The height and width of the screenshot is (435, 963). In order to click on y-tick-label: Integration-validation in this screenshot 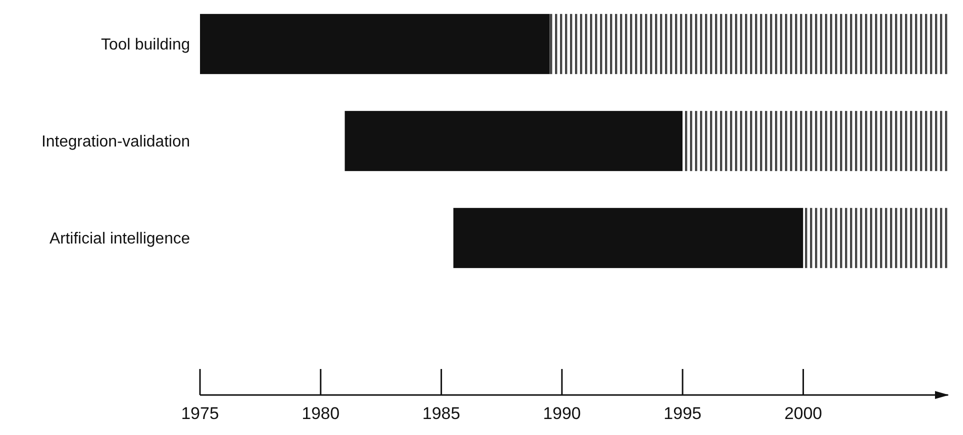, I will do `click(115, 142)`.